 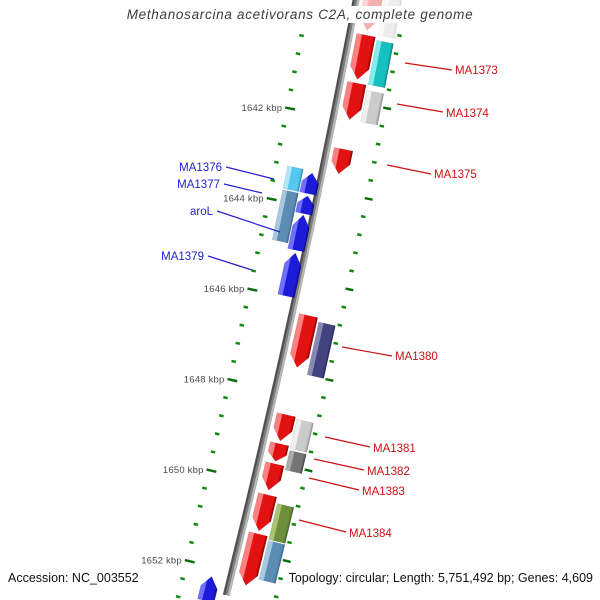 I want to click on gene-label-MA1376: MA1376, so click(x=200, y=168).